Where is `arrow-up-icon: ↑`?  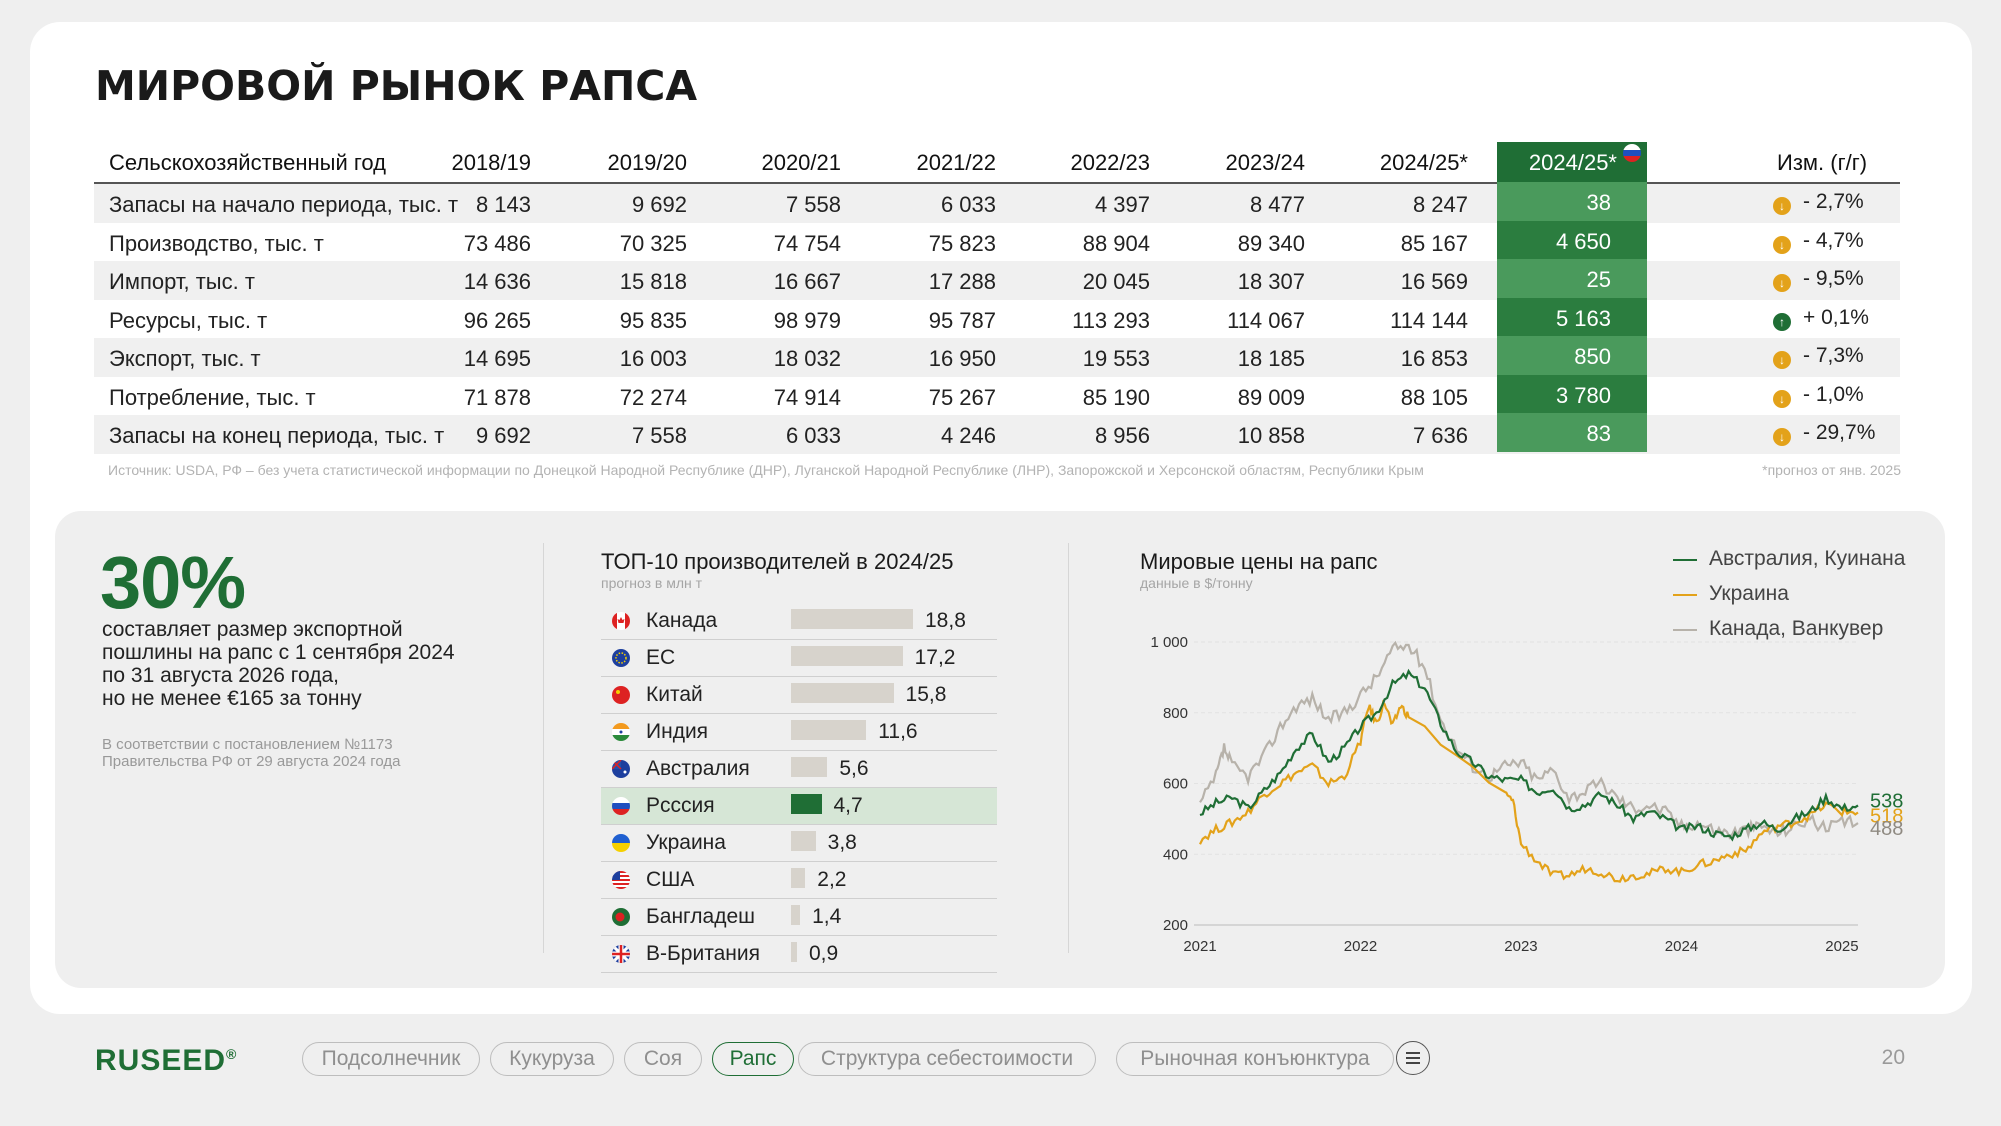 arrow-up-icon: ↑ is located at coordinates (1782, 321).